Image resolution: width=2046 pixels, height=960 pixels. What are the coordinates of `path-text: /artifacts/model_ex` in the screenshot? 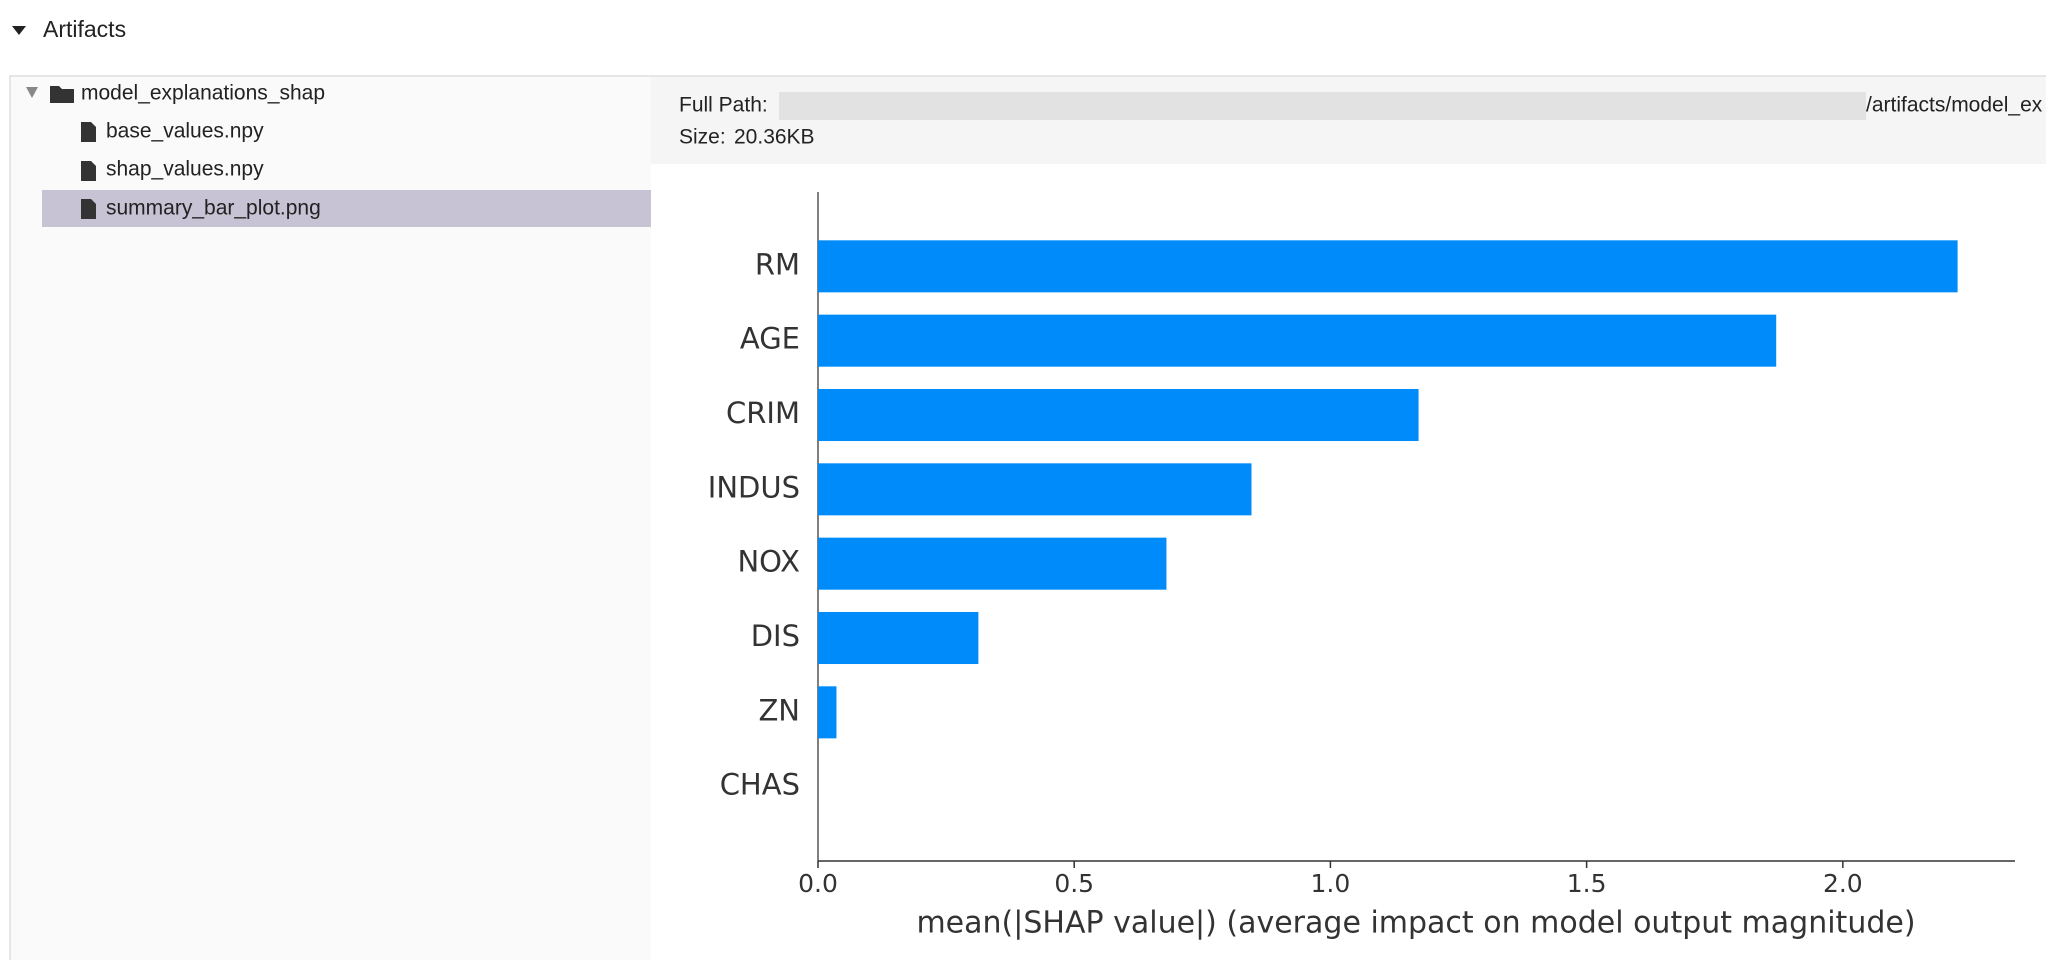 It's located at (1954, 105).